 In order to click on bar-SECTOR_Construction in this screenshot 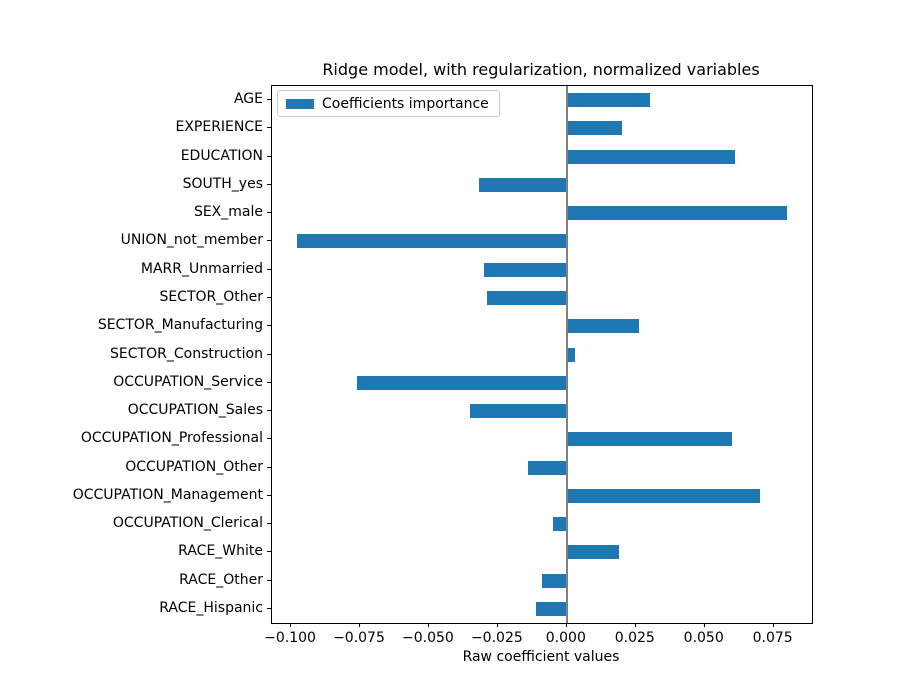, I will do `click(571, 354)`.